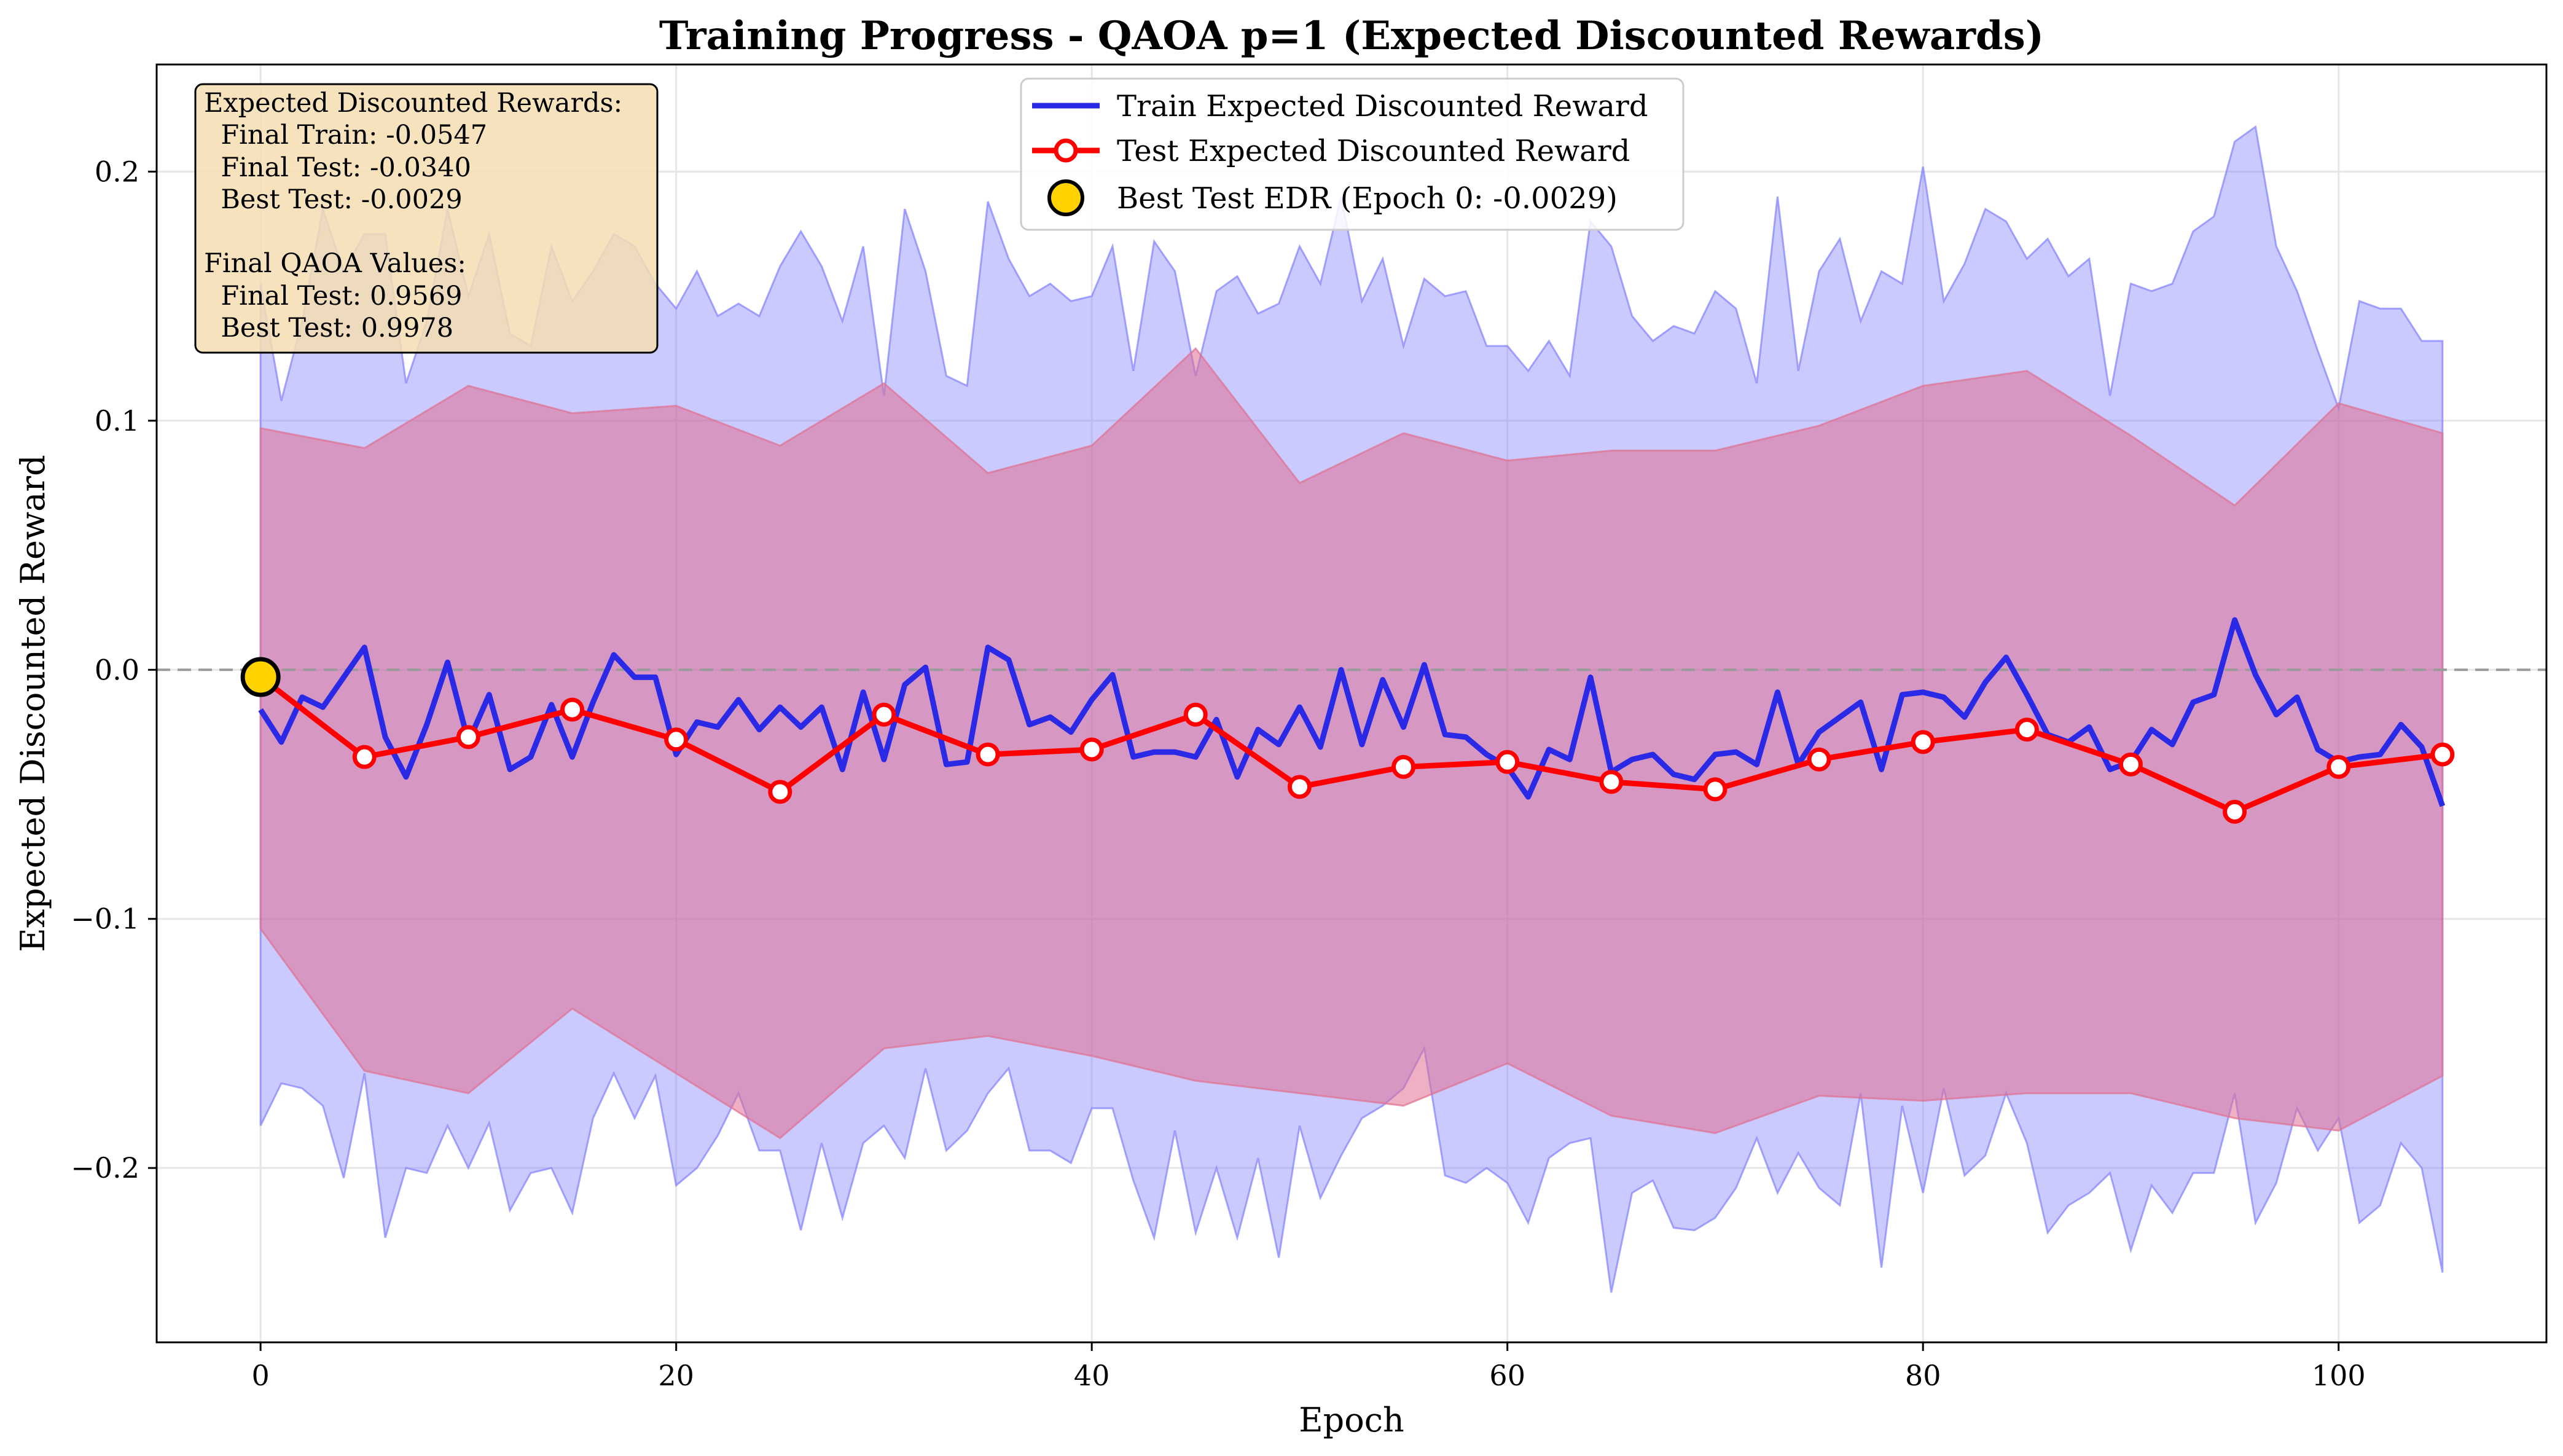 This screenshot has height=1456, width=2563. Describe the element at coordinates (413, 103) in the screenshot. I see `stats-line: Expected Discounted Rewards:` at that location.